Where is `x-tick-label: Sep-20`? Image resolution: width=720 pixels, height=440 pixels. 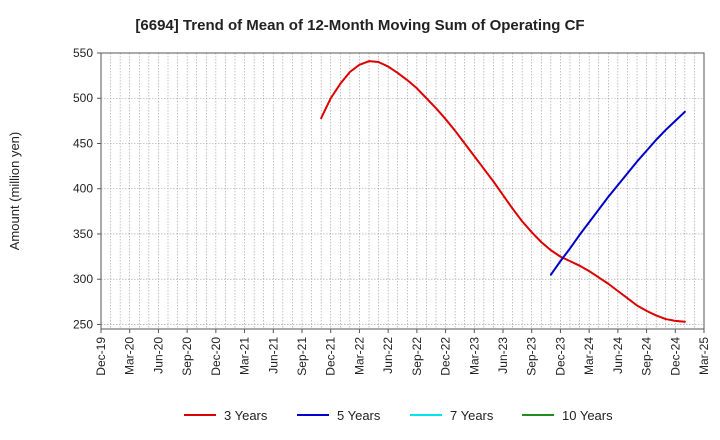 x-tick-label: Sep-20 is located at coordinates (187, 356).